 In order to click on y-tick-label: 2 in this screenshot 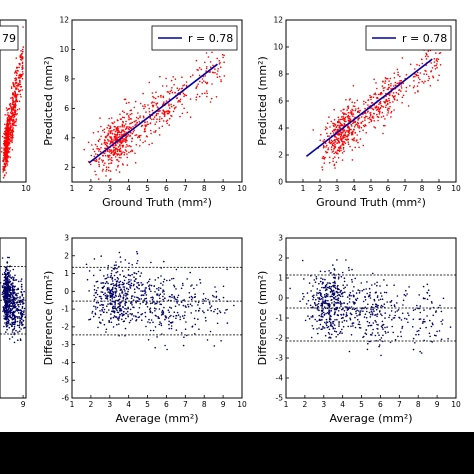, I will do `click(280, 258)`.